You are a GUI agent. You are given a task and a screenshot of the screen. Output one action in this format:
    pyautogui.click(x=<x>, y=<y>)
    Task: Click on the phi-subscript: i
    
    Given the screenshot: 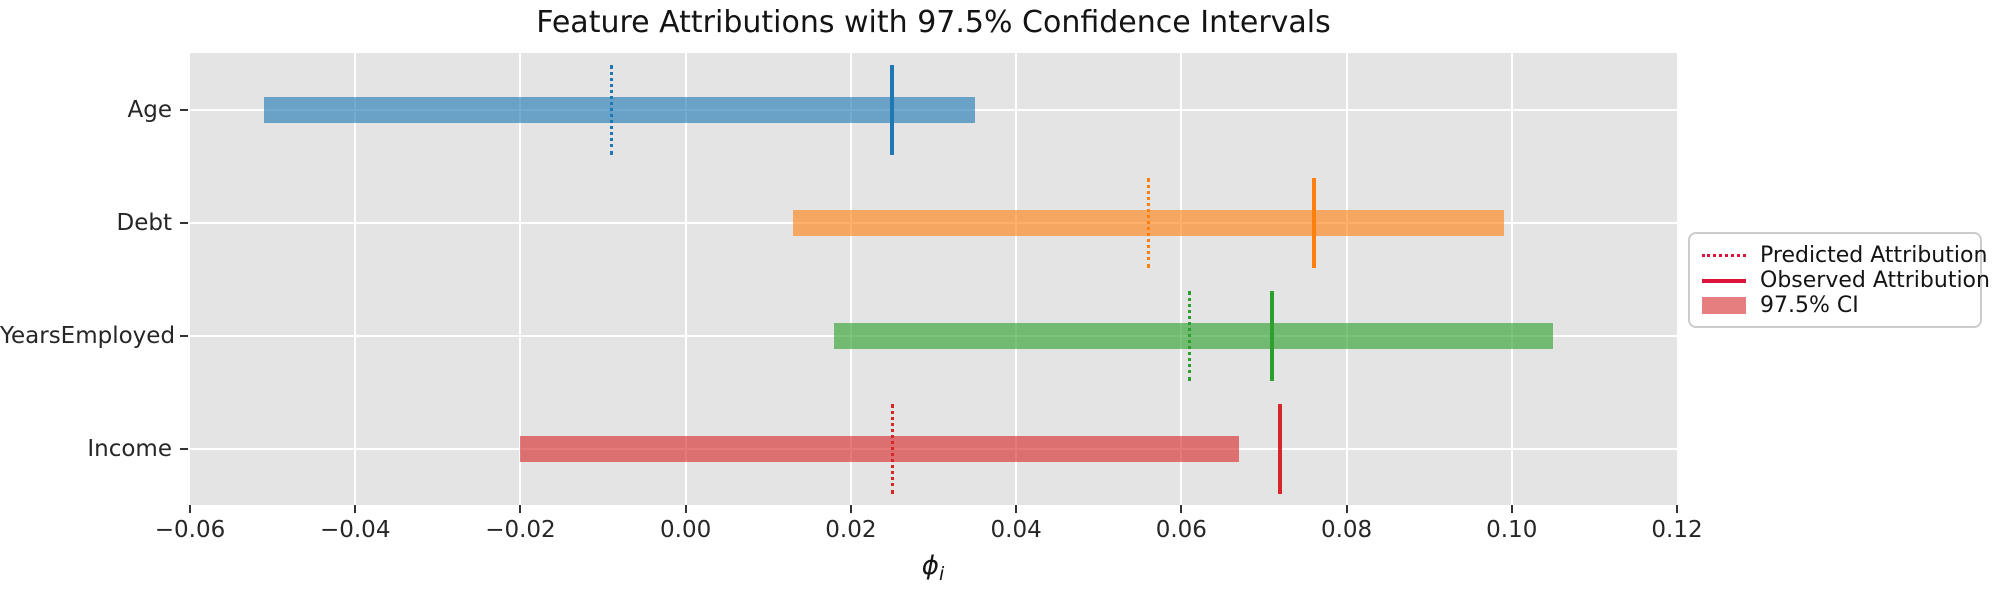 What is the action you would take?
    pyautogui.click(x=941, y=574)
    